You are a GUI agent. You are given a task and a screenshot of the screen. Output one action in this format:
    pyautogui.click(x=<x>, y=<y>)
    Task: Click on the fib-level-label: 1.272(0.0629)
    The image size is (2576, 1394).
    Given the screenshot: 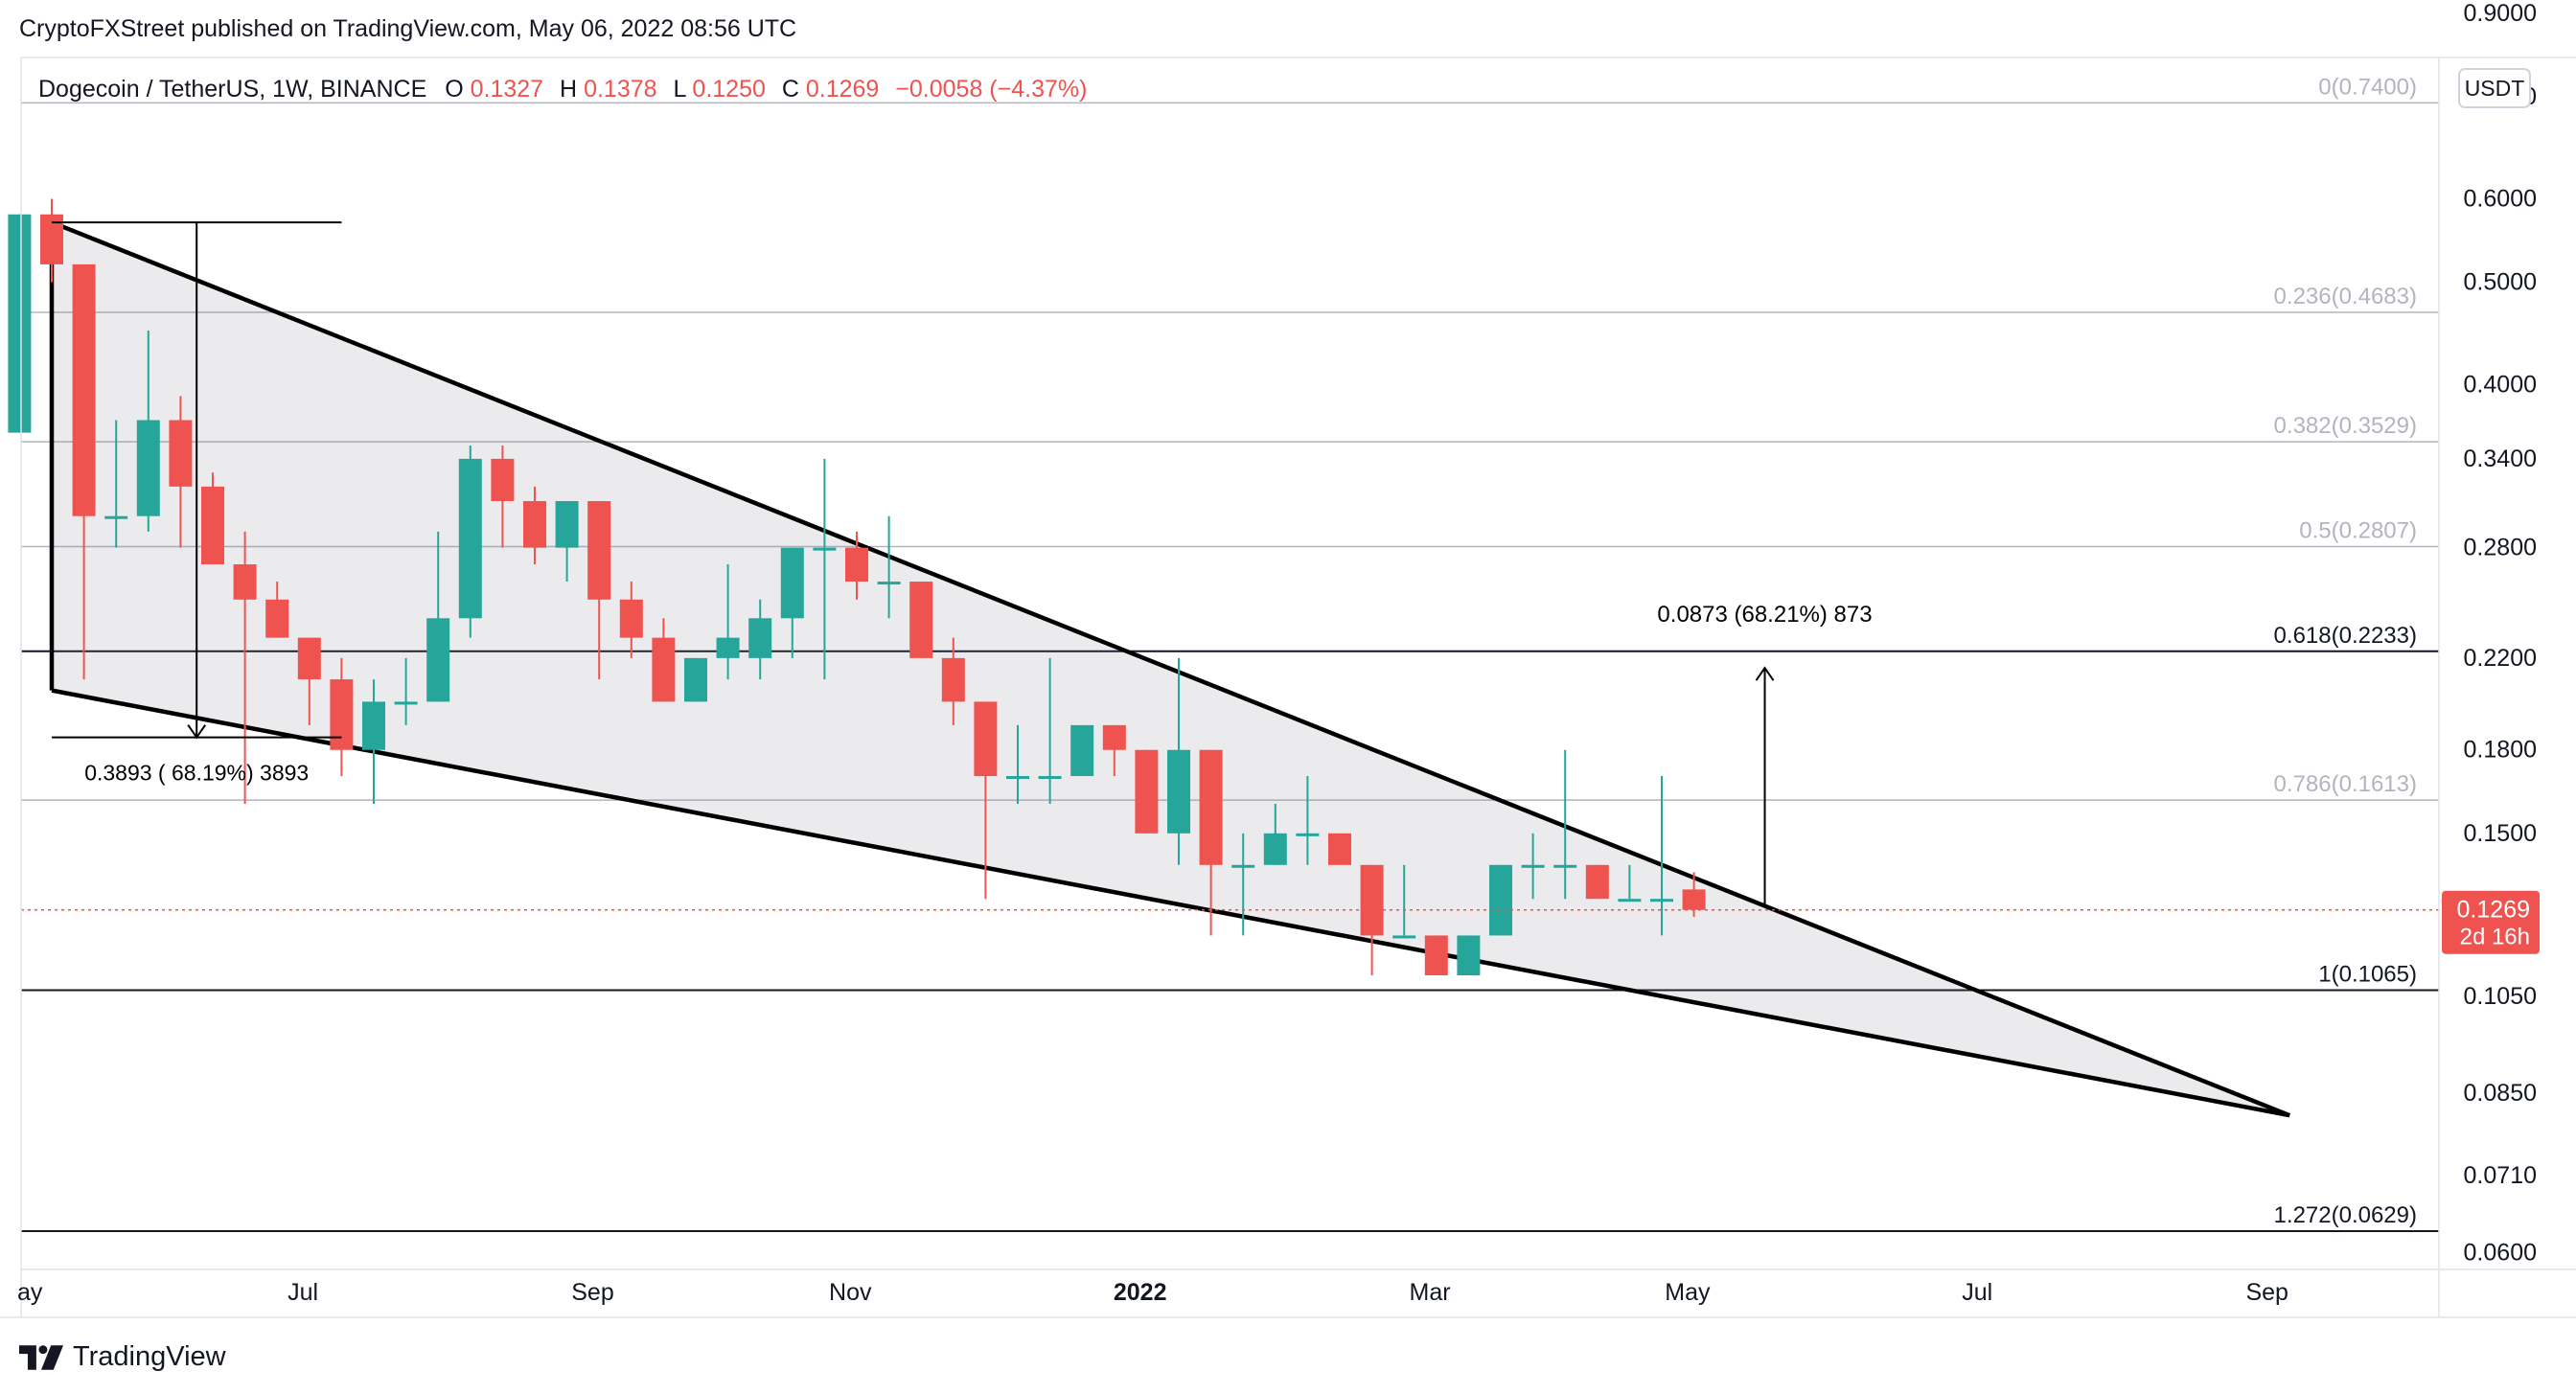 What is the action you would take?
    pyautogui.click(x=2345, y=1215)
    